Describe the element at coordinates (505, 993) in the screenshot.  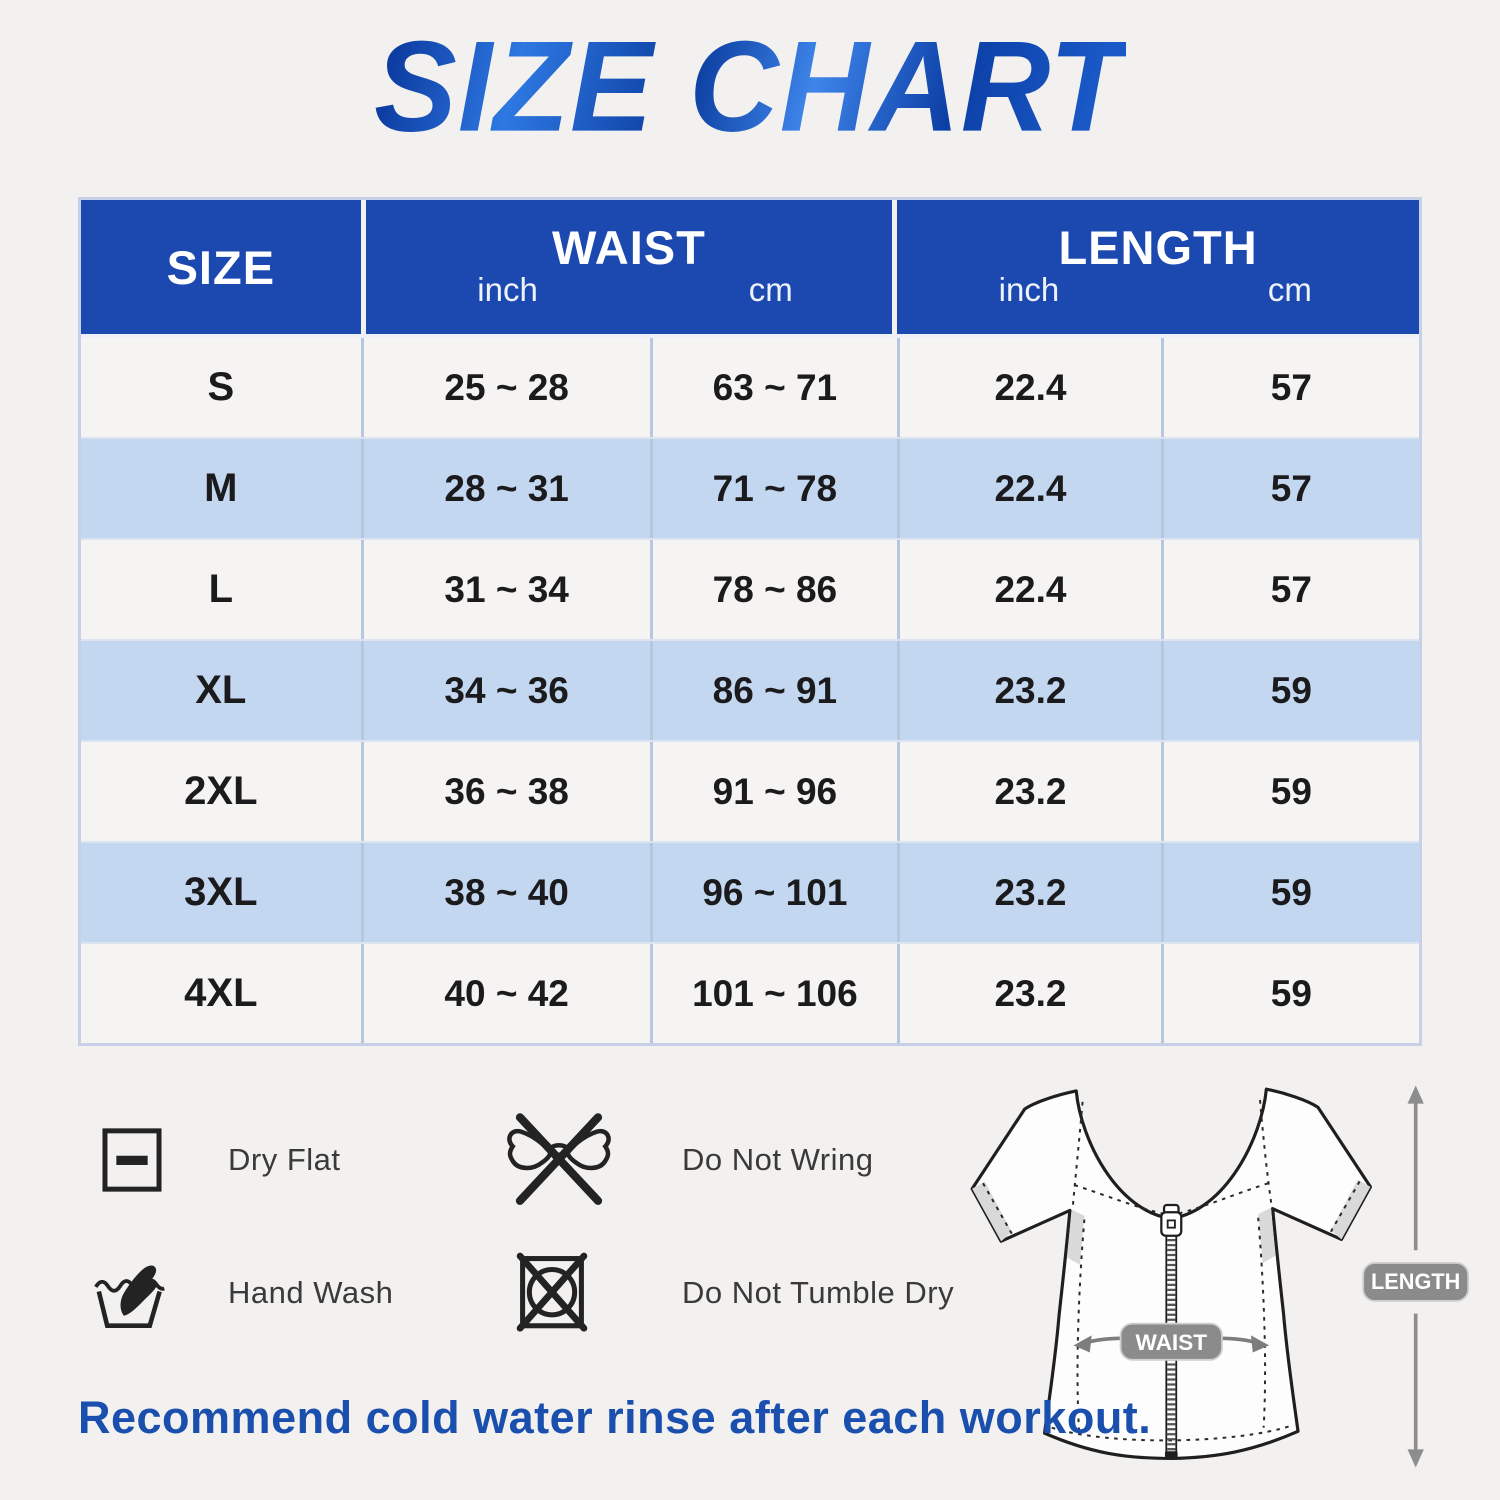
I see `cell-waist-inch: 40 ~ 42` at that location.